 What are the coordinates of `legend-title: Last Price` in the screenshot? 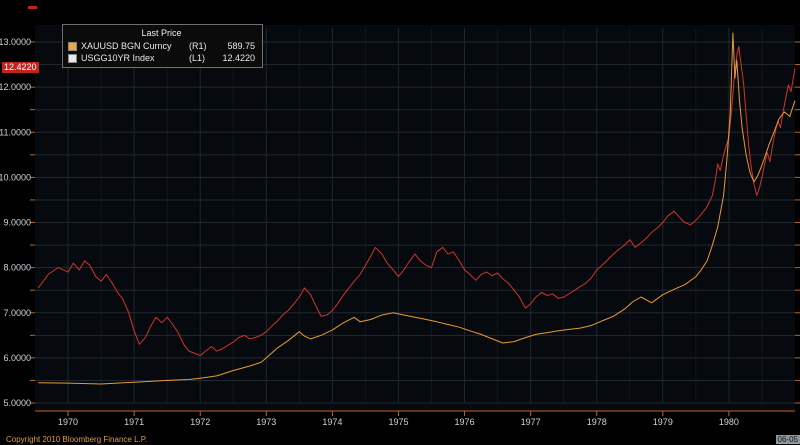 It's located at (161, 33).